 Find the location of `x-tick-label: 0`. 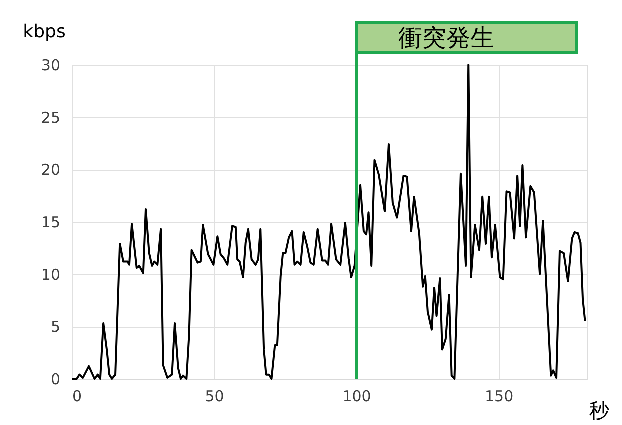

x-tick-label: 0 is located at coordinates (77, 397).